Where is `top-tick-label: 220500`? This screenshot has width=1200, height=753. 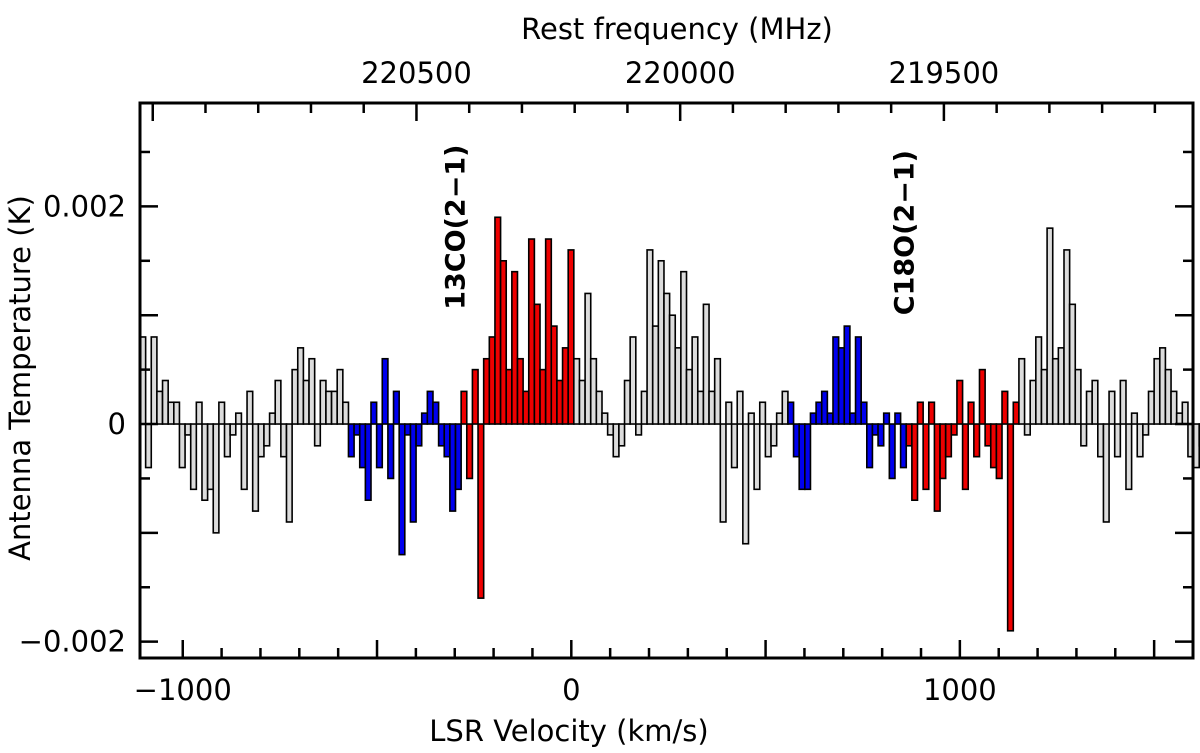
top-tick-label: 220500 is located at coordinates (416, 73).